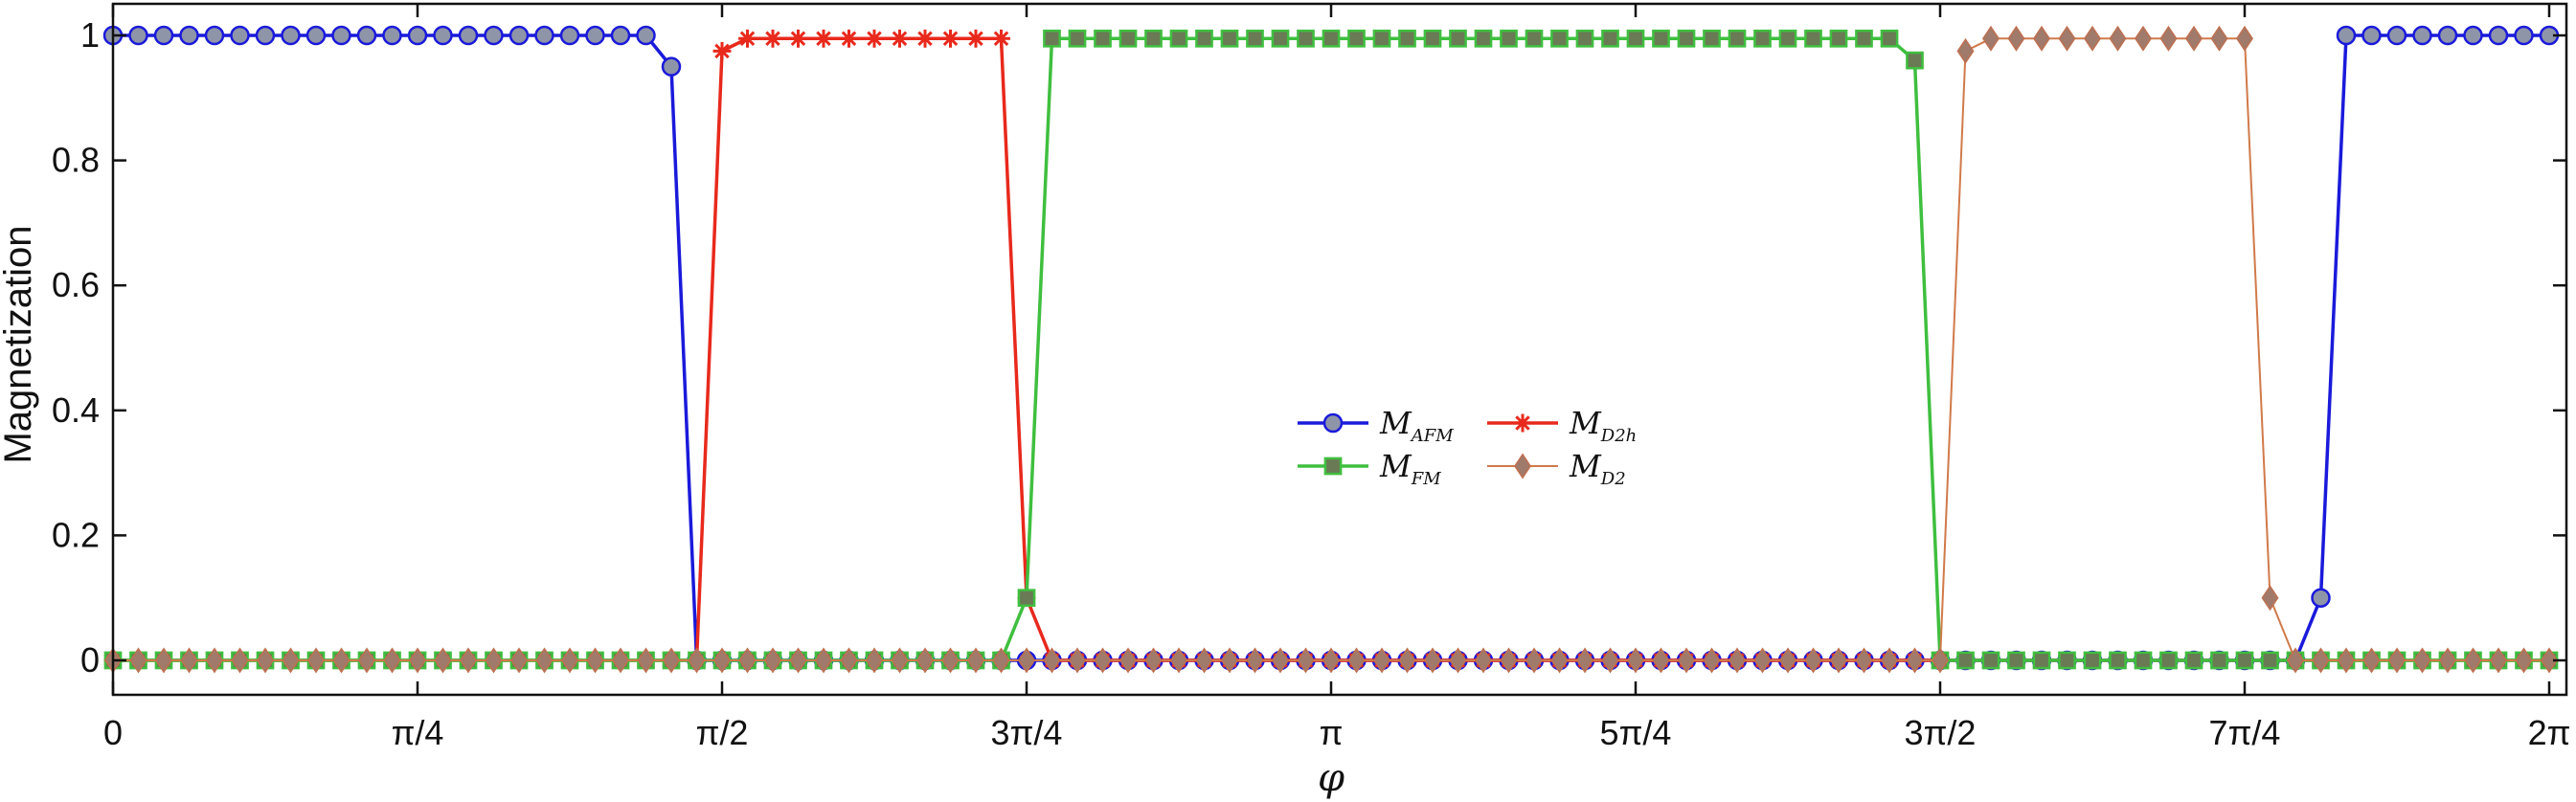  What do you see at coordinates (1522, 466) in the screenshot?
I see `legend-marker-d2` at bounding box center [1522, 466].